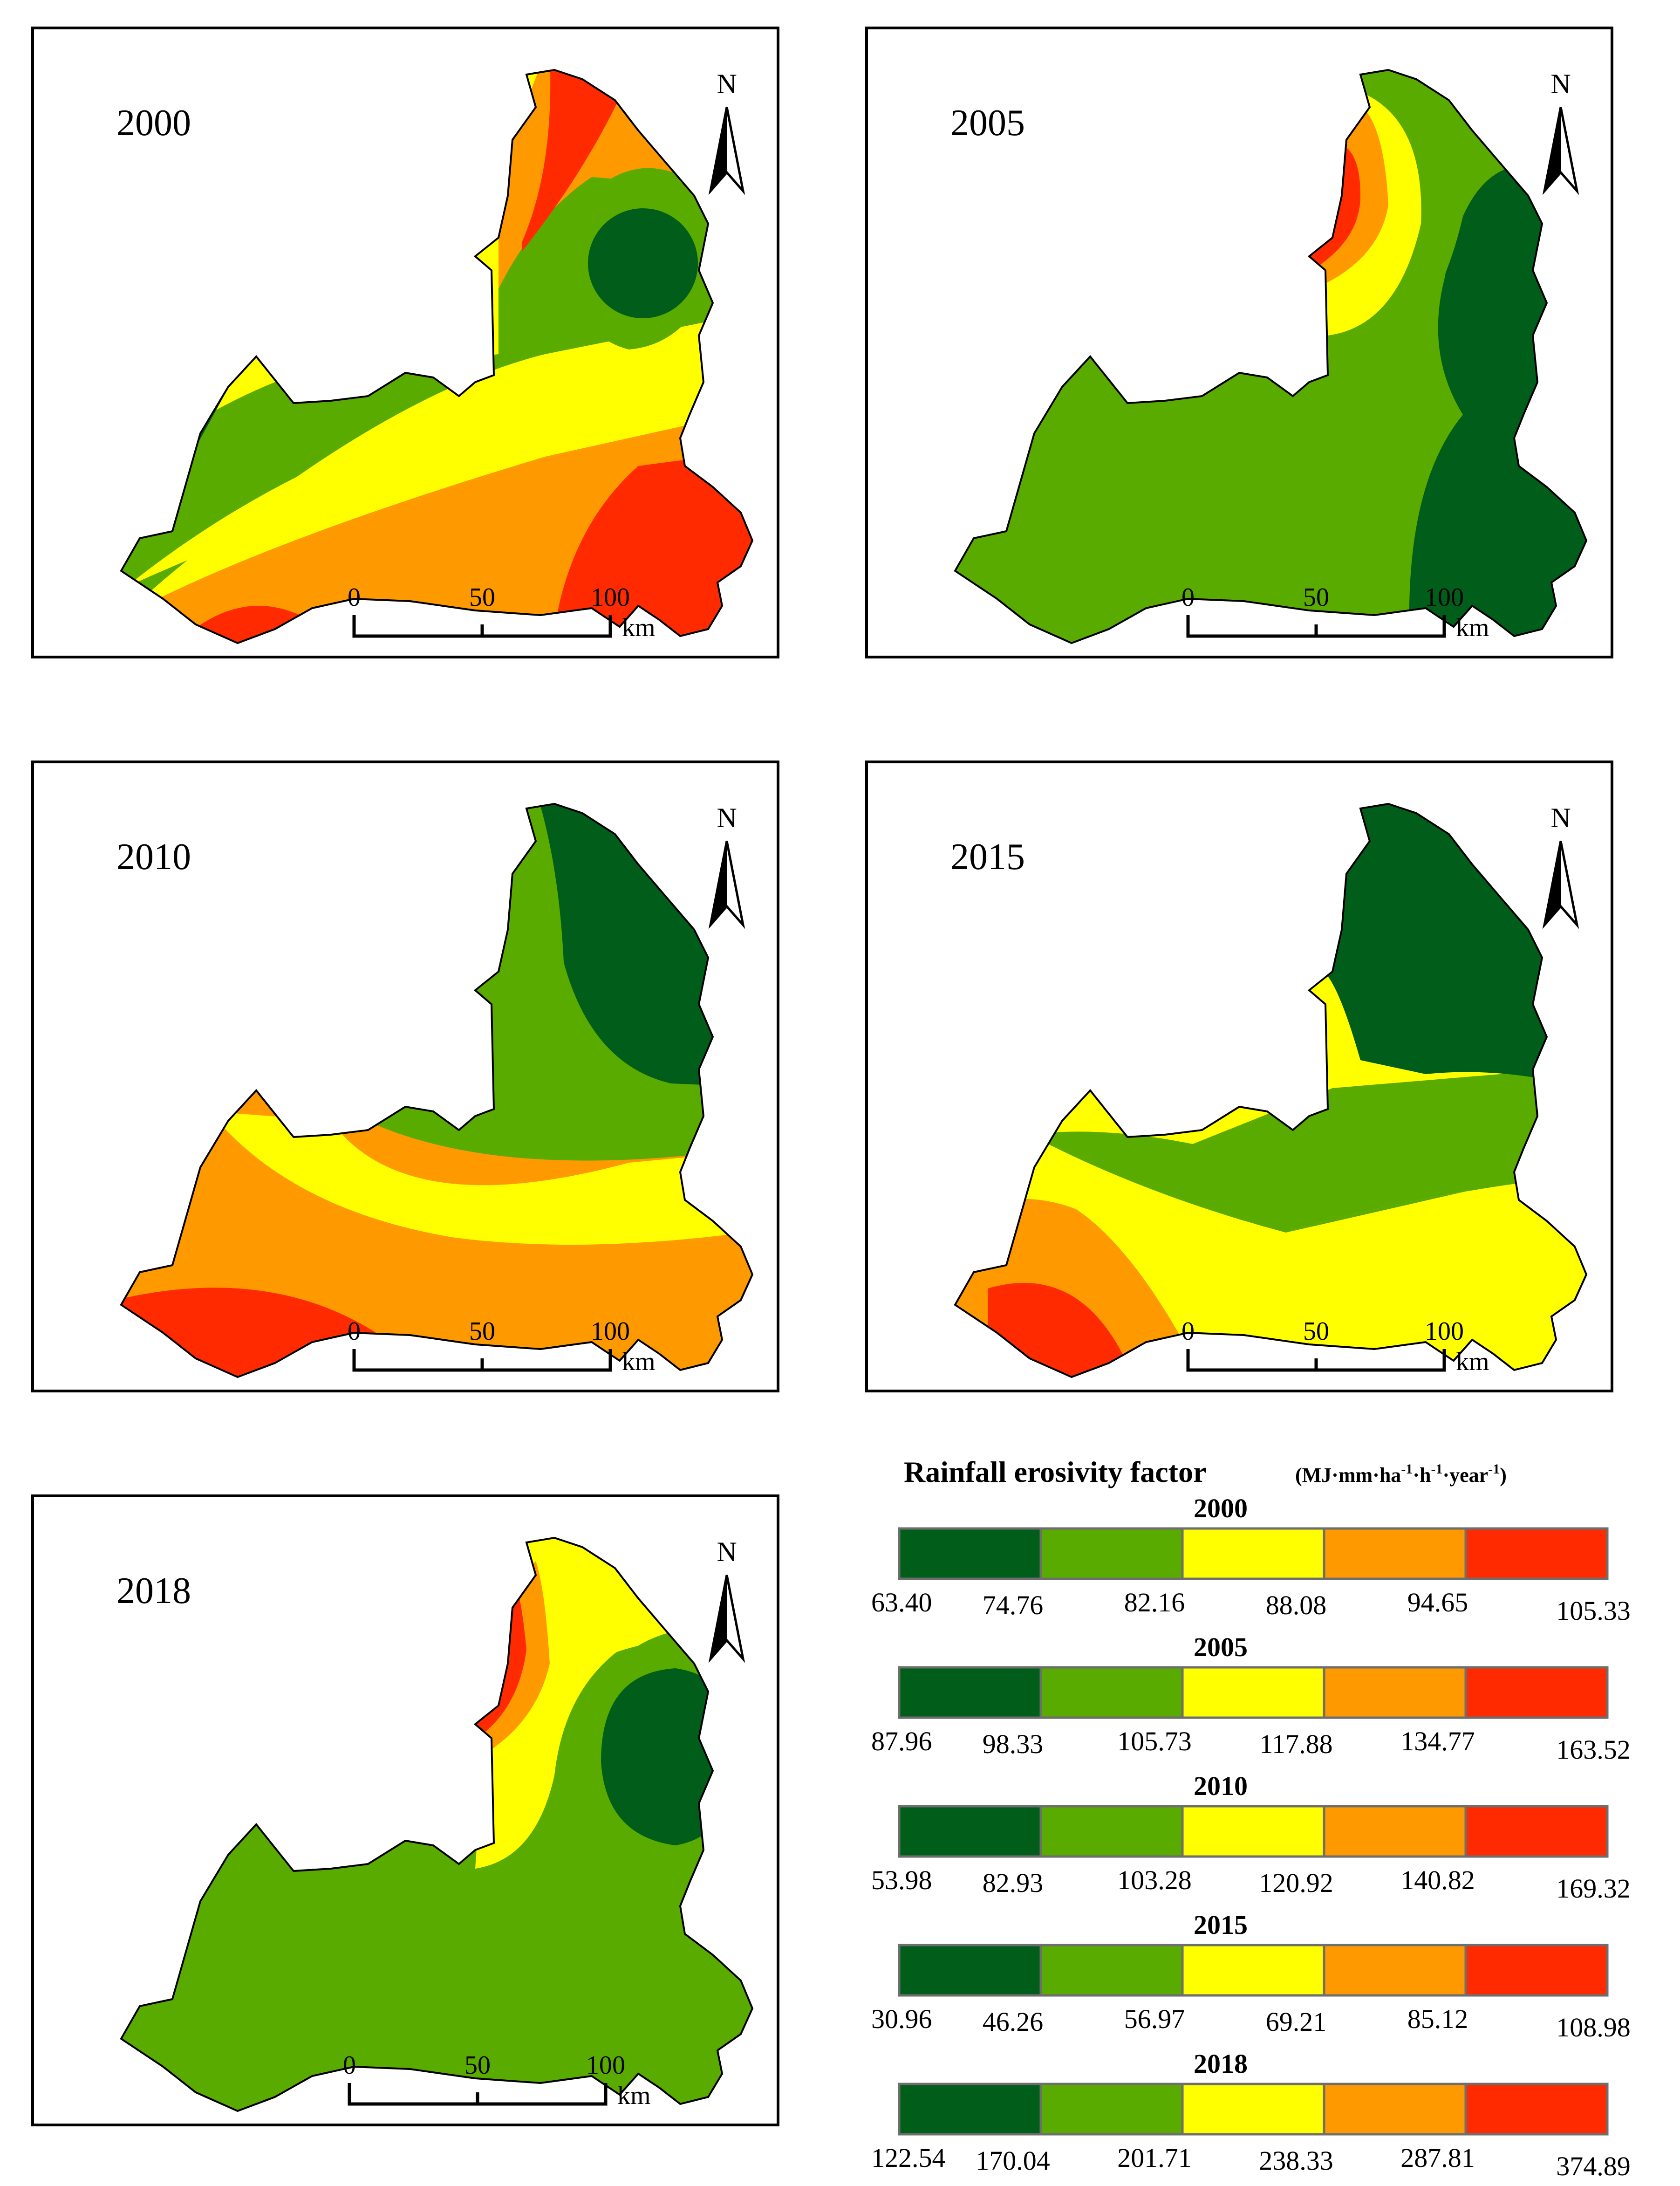  What do you see at coordinates (1593, 1889) in the screenshot?
I see `legend-break-value: 169.32` at bounding box center [1593, 1889].